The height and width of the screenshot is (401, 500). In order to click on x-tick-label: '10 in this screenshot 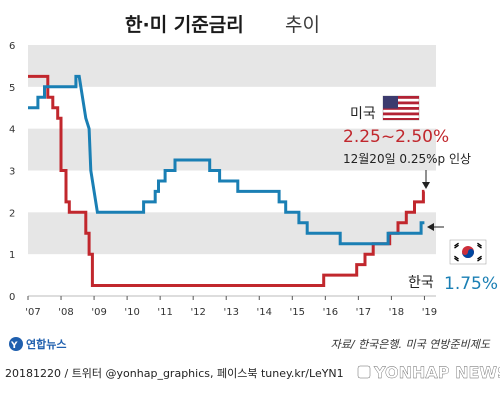, I will do `click(131, 312)`.